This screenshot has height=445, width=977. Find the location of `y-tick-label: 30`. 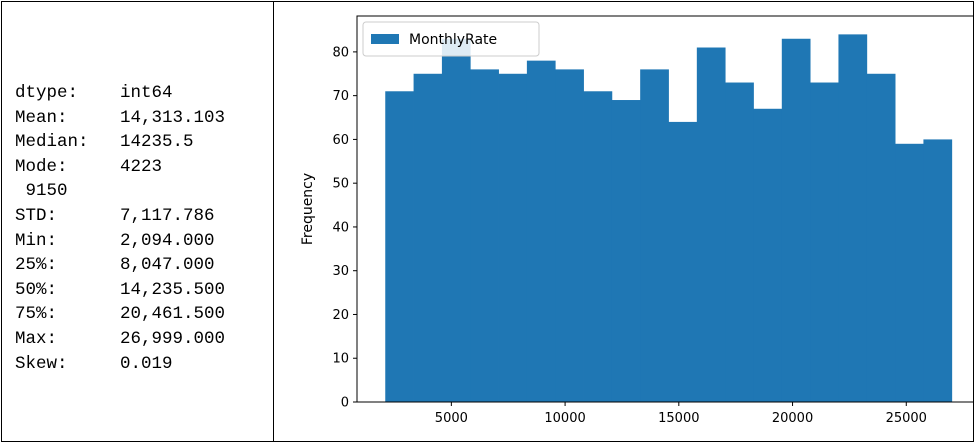

y-tick-label: 30 is located at coordinates (340, 271).